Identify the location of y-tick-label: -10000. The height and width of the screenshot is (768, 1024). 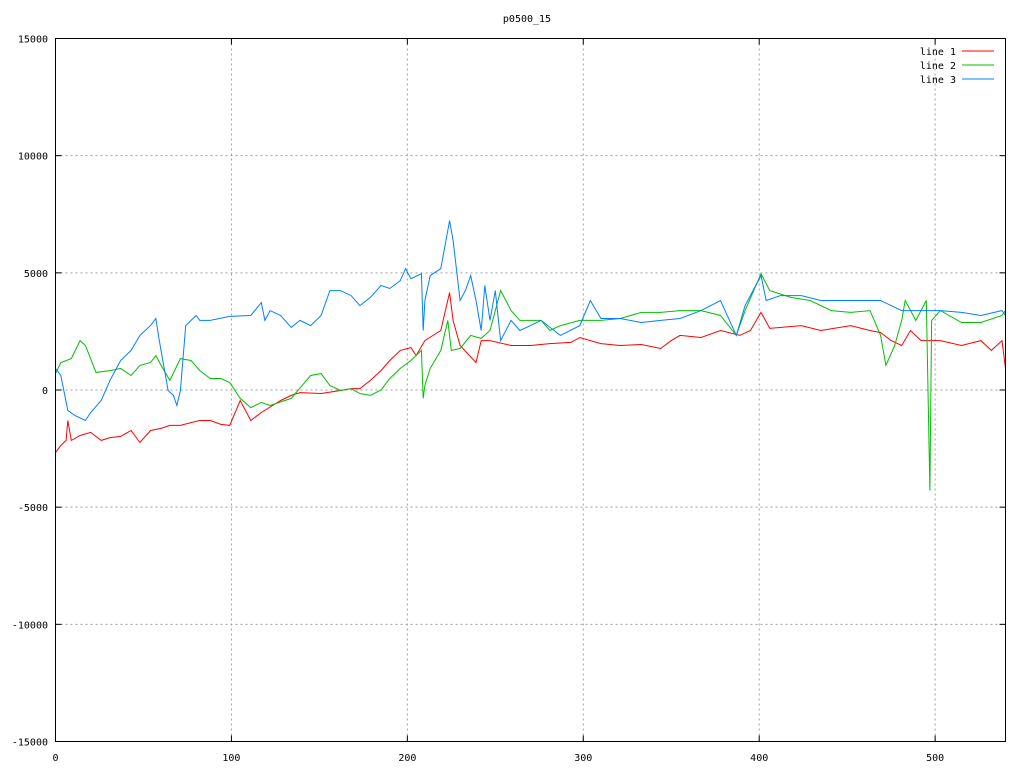
(30, 625).